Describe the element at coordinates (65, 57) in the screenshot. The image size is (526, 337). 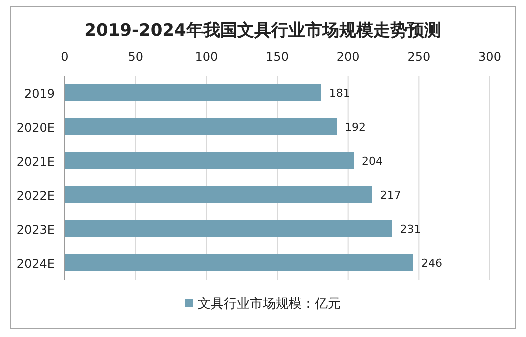
I see `x-tick-label: 0` at that location.